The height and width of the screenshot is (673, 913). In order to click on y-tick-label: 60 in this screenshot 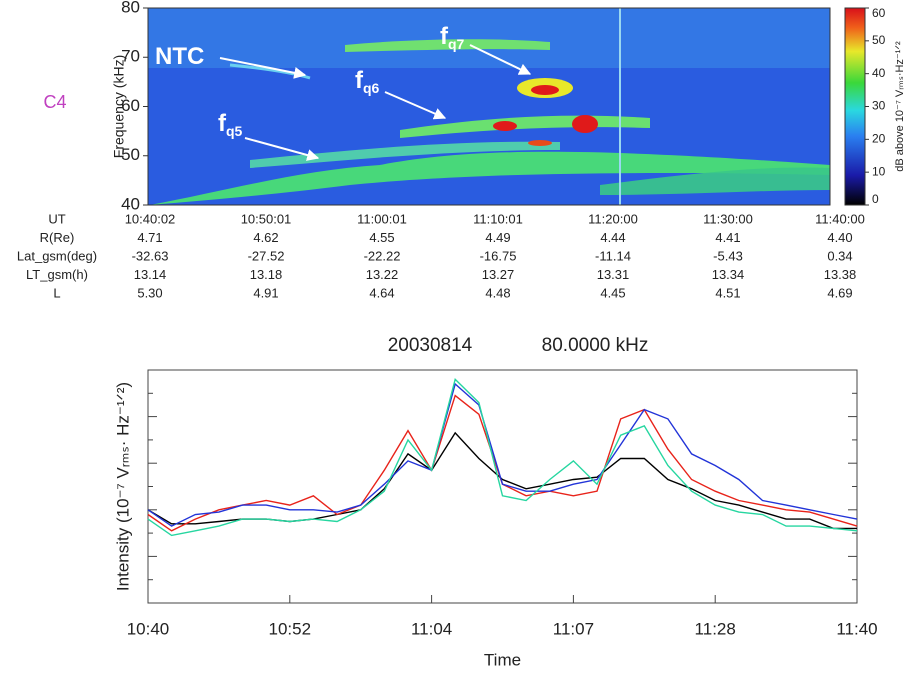, I will do `click(130, 105)`.